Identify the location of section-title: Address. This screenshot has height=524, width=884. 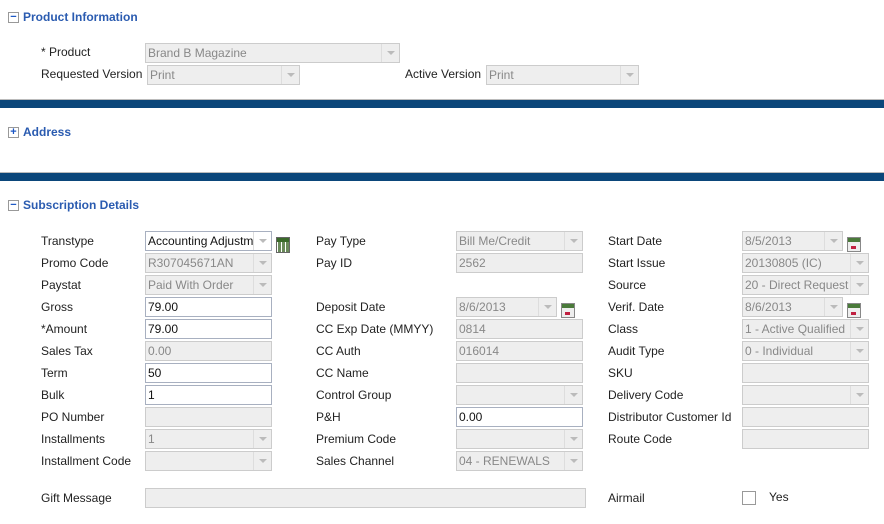
(47, 132).